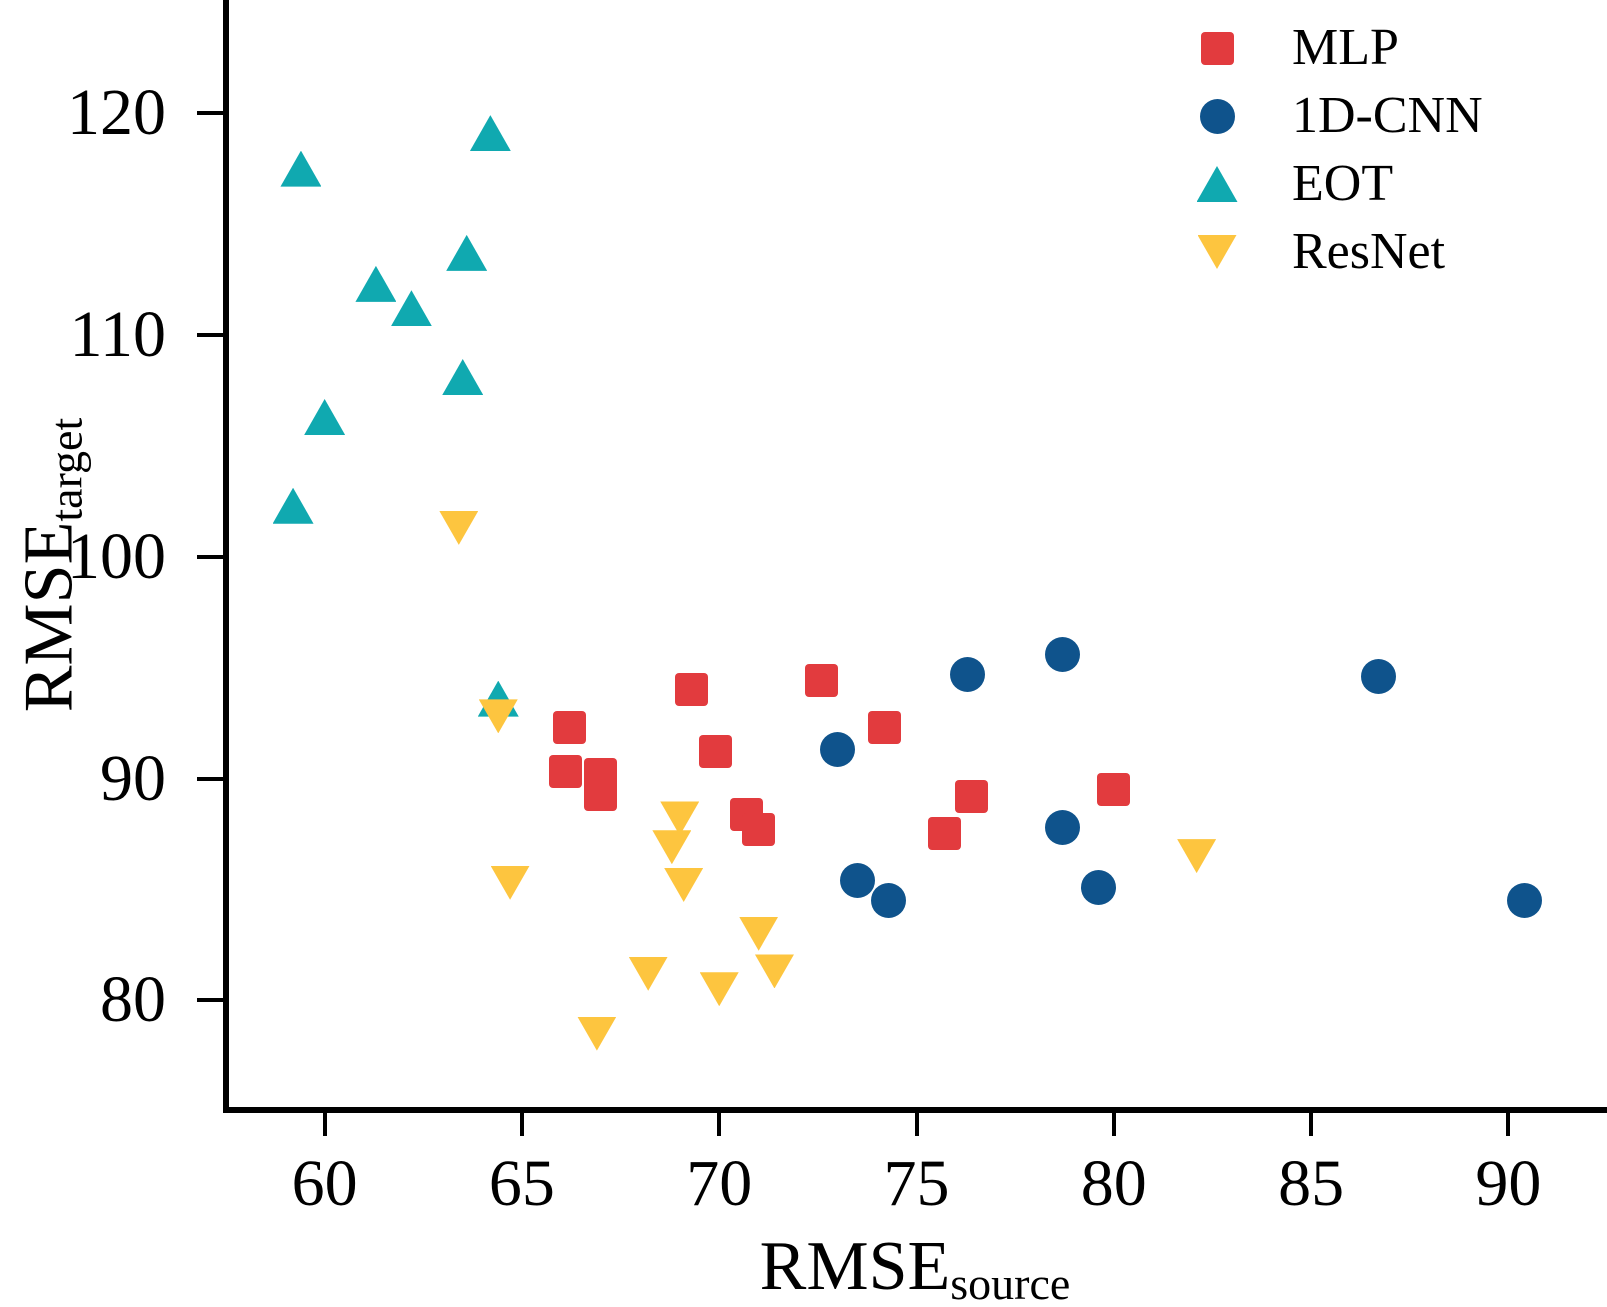 The height and width of the screenshot is (1307, 1607). Describe the element at coordinates (1508, 1183) in the screenshot. I see `x-tick-label: 90` at that location.